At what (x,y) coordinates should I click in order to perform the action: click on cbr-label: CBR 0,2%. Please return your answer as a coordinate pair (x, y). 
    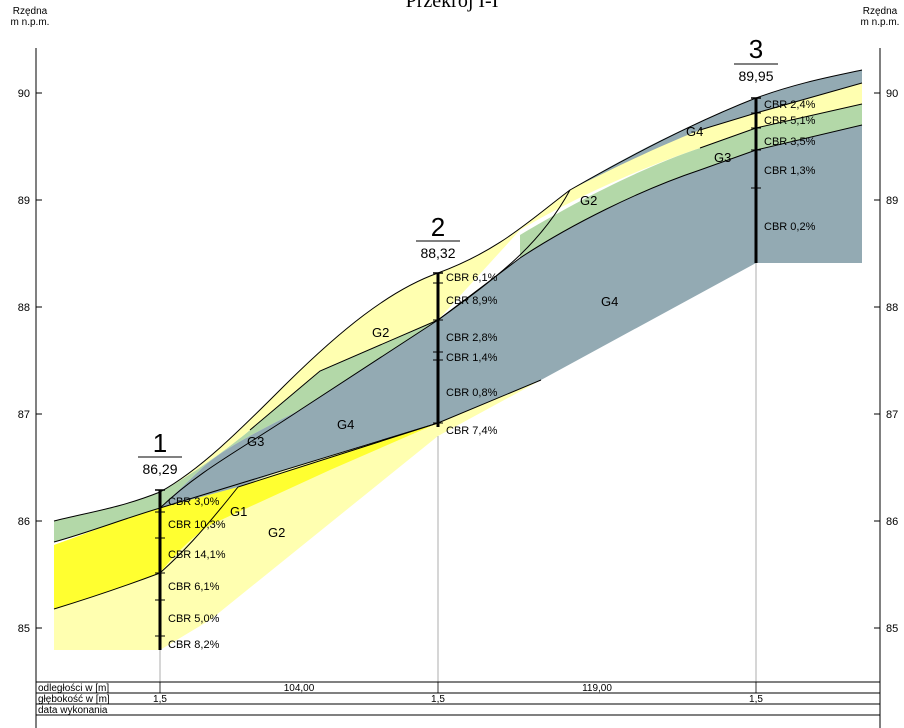
    Looking at the image, I should click on (790, 227).